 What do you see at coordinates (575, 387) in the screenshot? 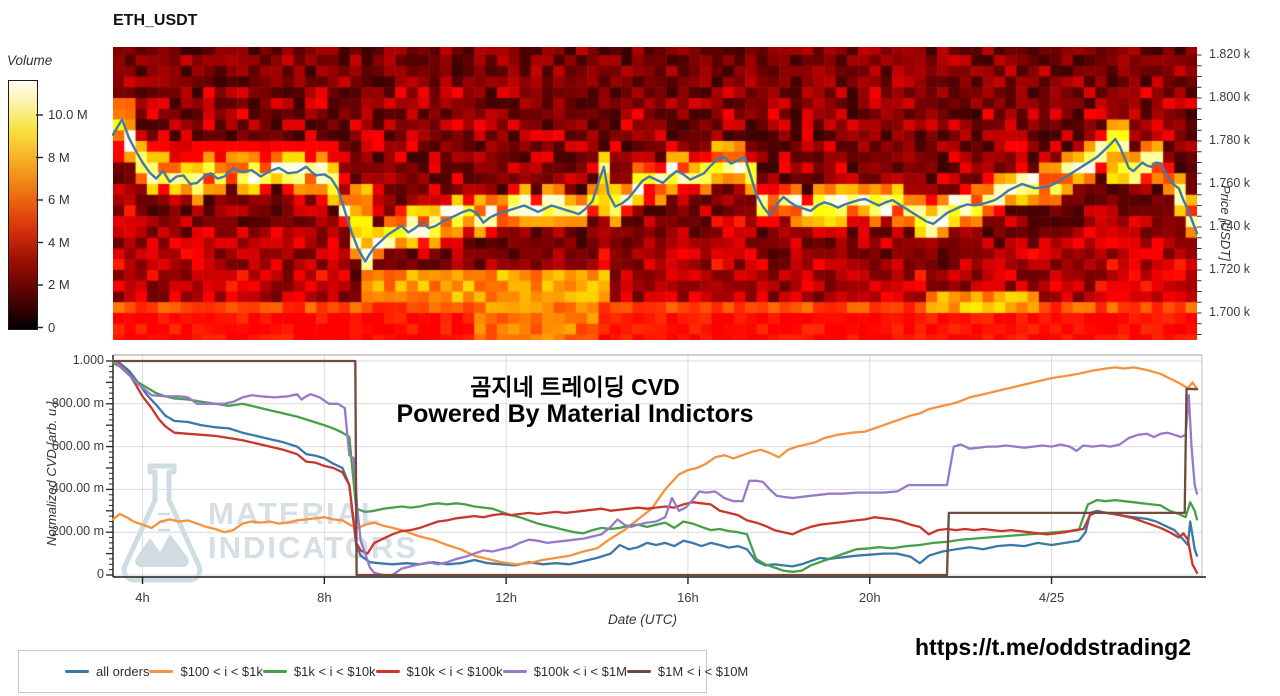
I see `overlay-caption-line1: 곰지네 트레이딩 CVD` at bounding box center [575, 387].